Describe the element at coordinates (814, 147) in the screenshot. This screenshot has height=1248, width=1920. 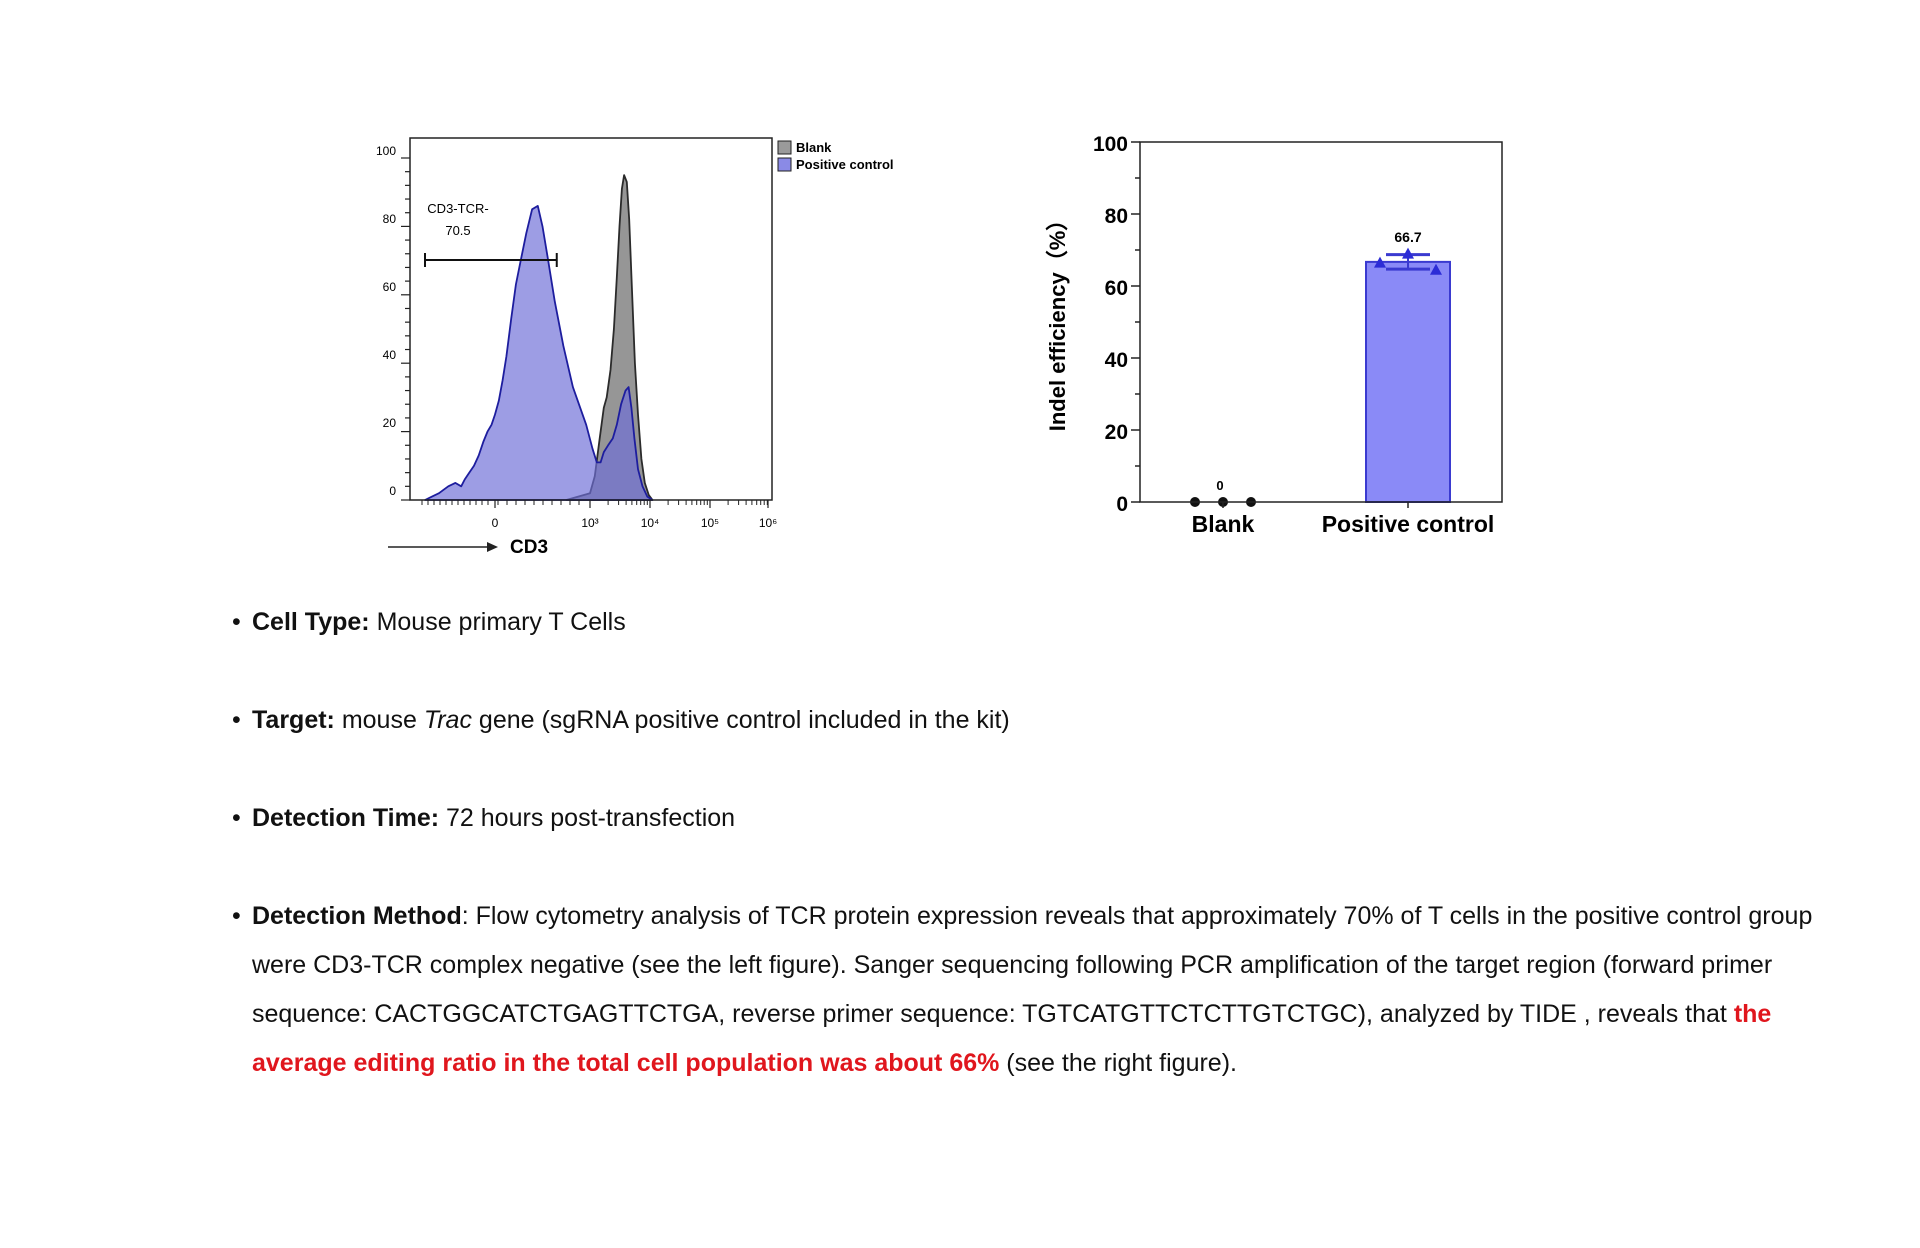
I see `legend-label-blank: Blank` at that location.